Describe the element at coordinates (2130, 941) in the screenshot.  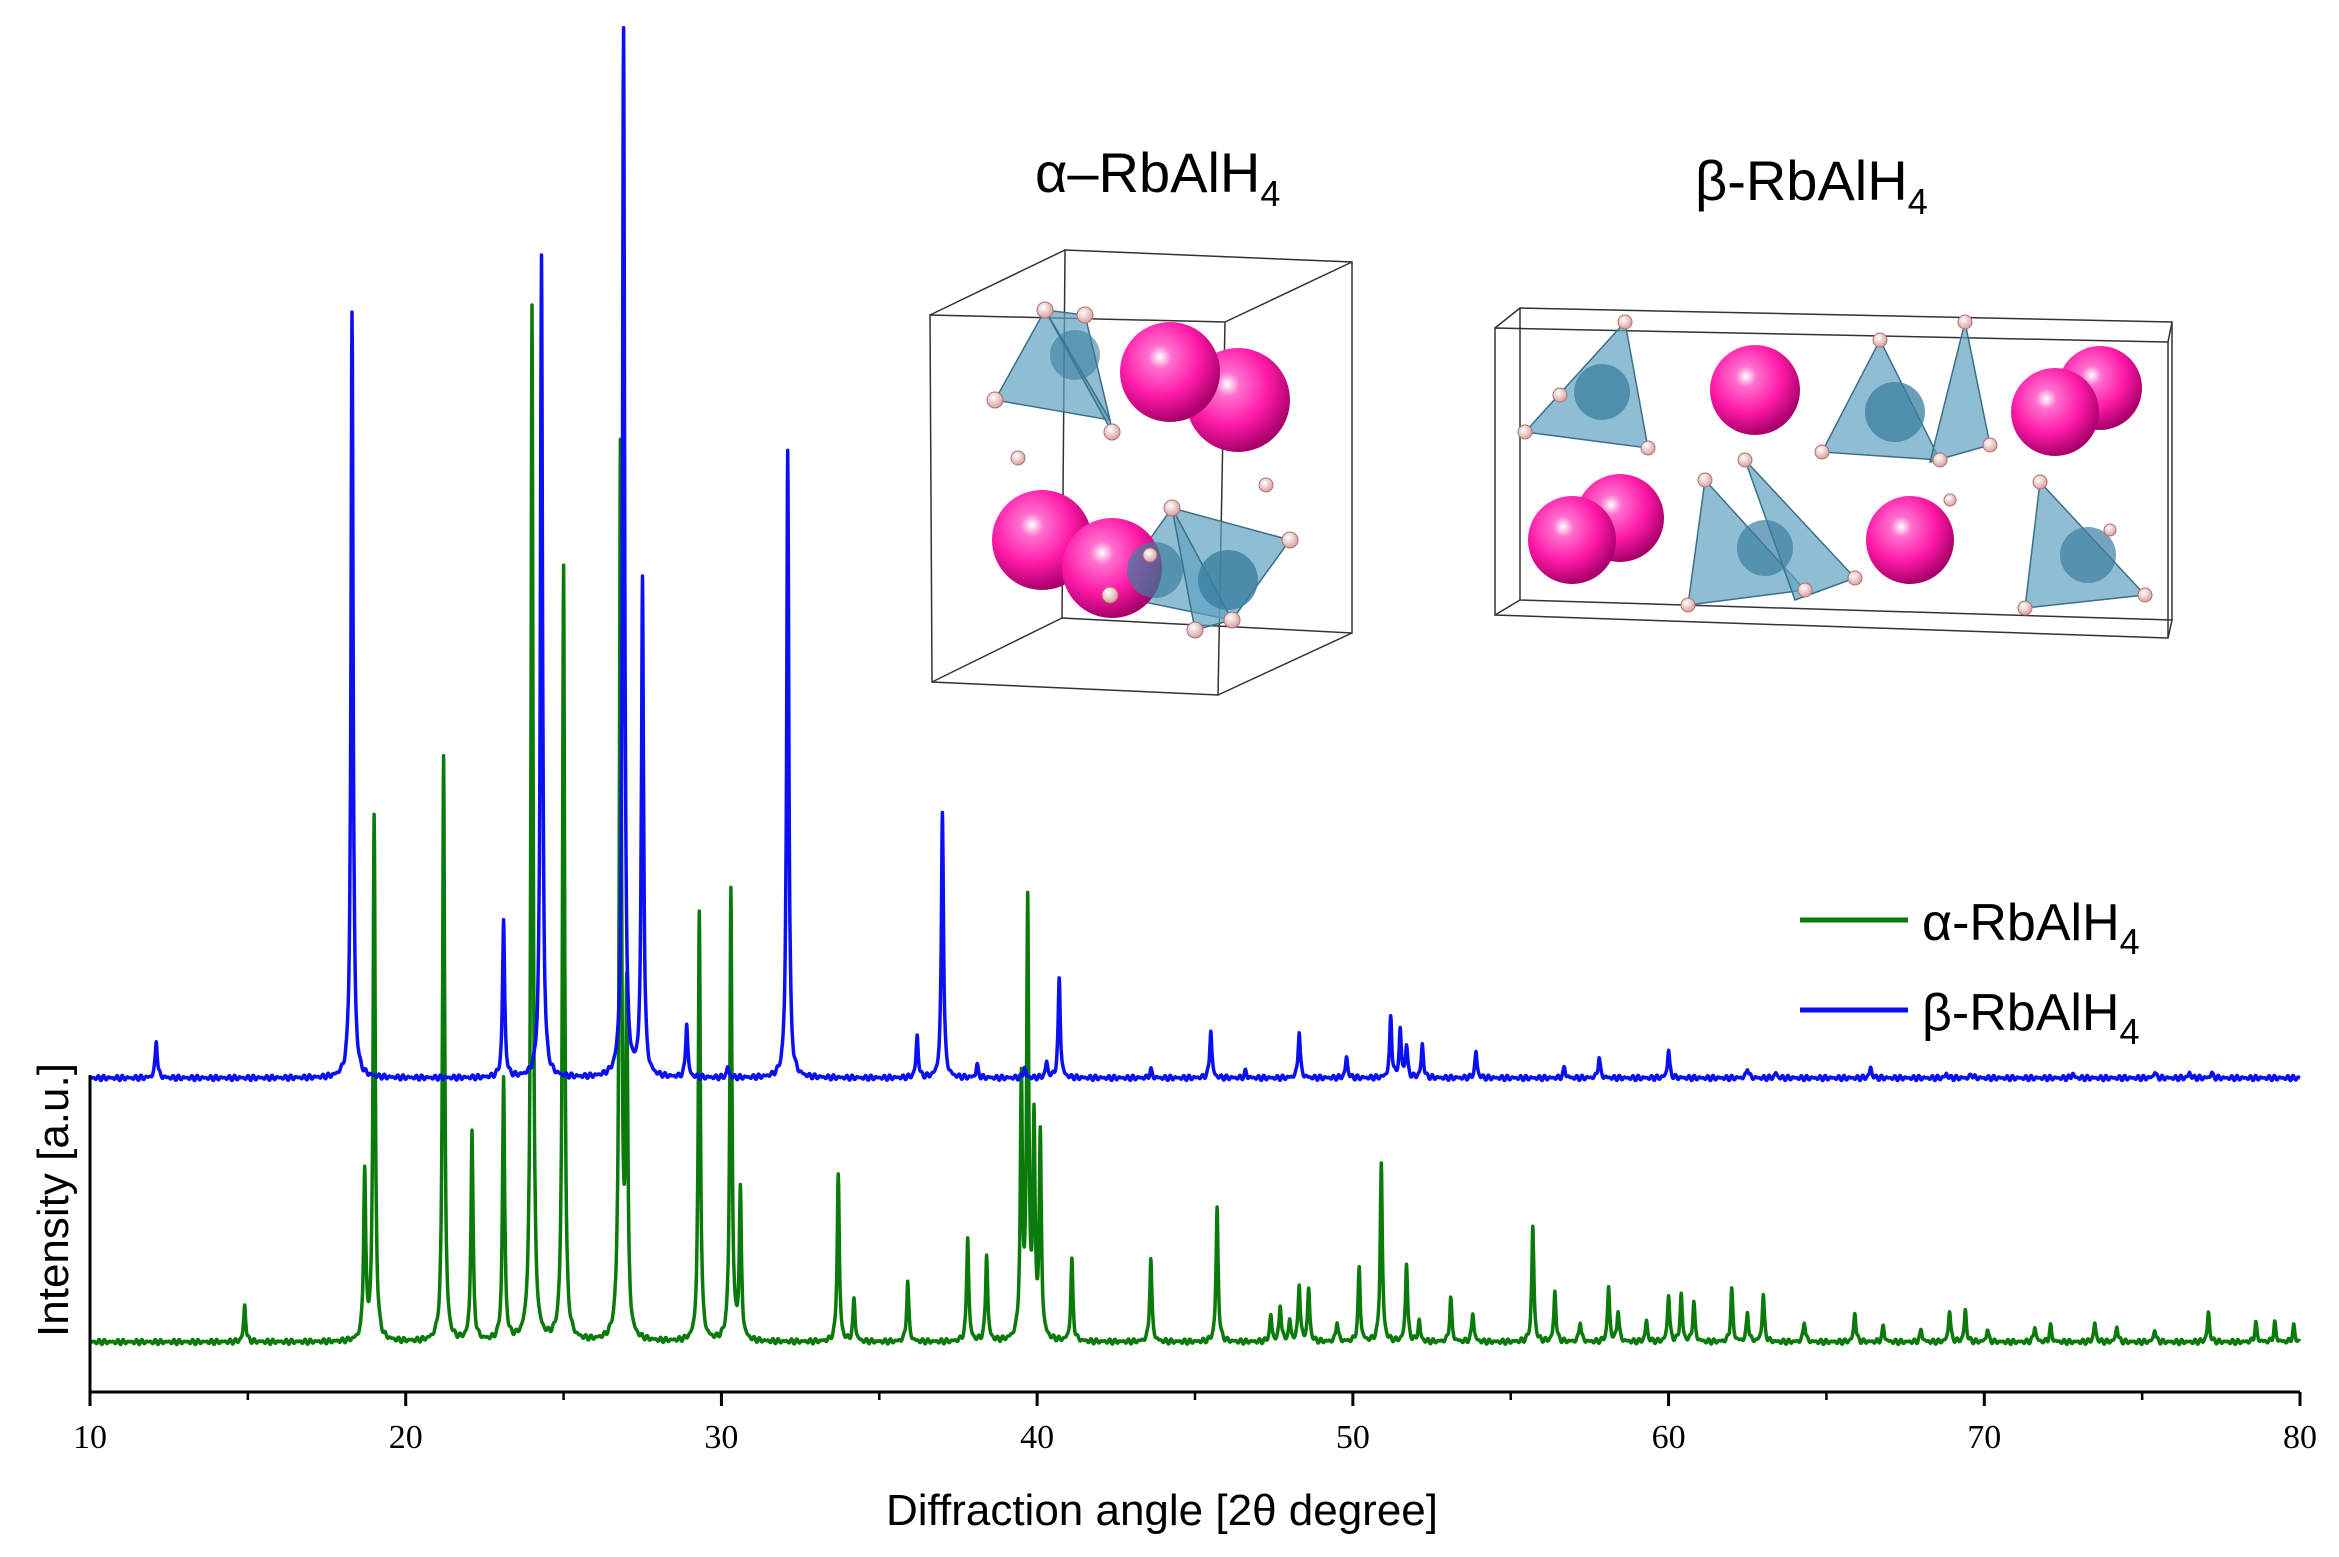
I see `legend-label-alpha-sub: 4` at that location.